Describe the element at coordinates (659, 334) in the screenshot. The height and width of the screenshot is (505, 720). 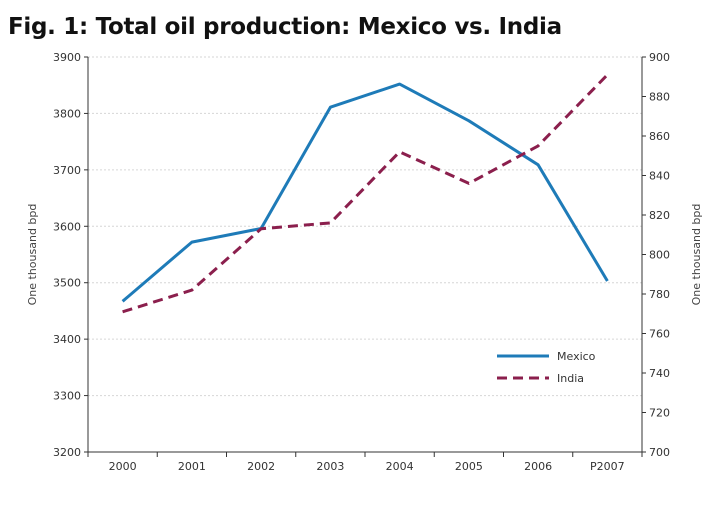
I see `y-tick-label-right: 760` at that location.